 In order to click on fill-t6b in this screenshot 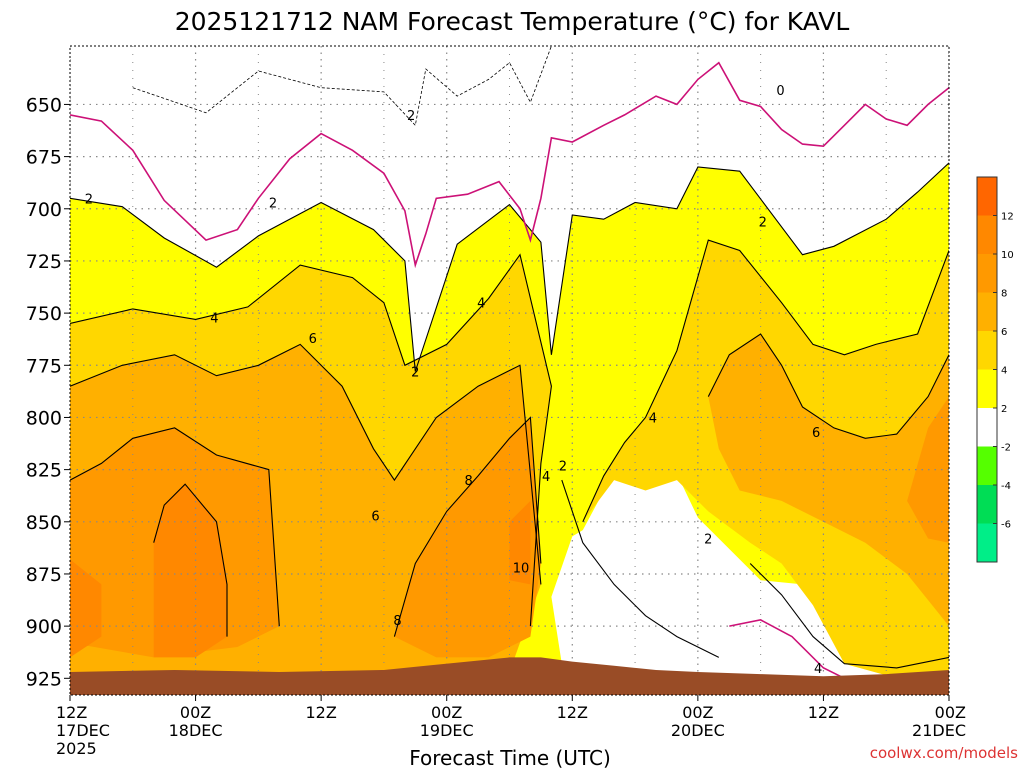, I will do `click(828, 480)`.